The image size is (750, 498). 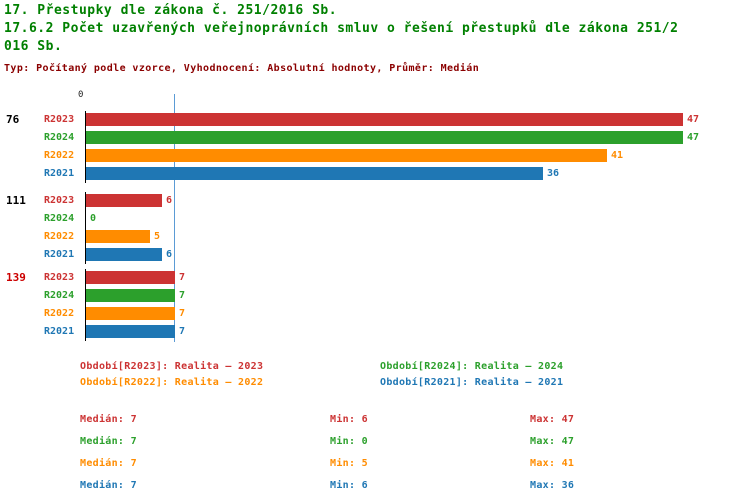 What do you see at coordinates (174, 218) in the screenshot?
I see `median-line` at bounding box center [174, 218].